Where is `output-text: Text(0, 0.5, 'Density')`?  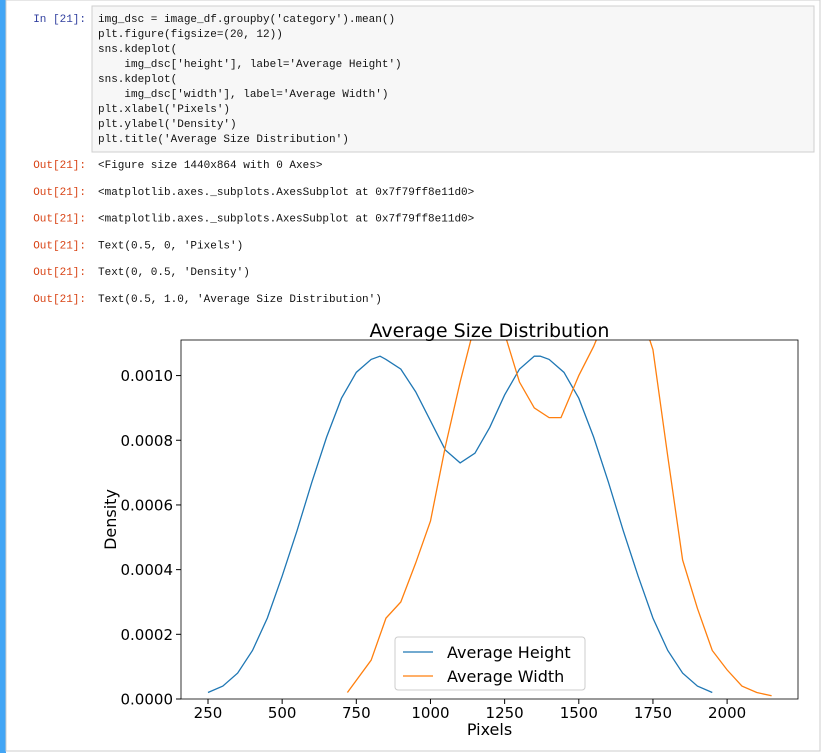
output-text: Text(0, 0.5, 'Density') is located at coordinates (174, 273).